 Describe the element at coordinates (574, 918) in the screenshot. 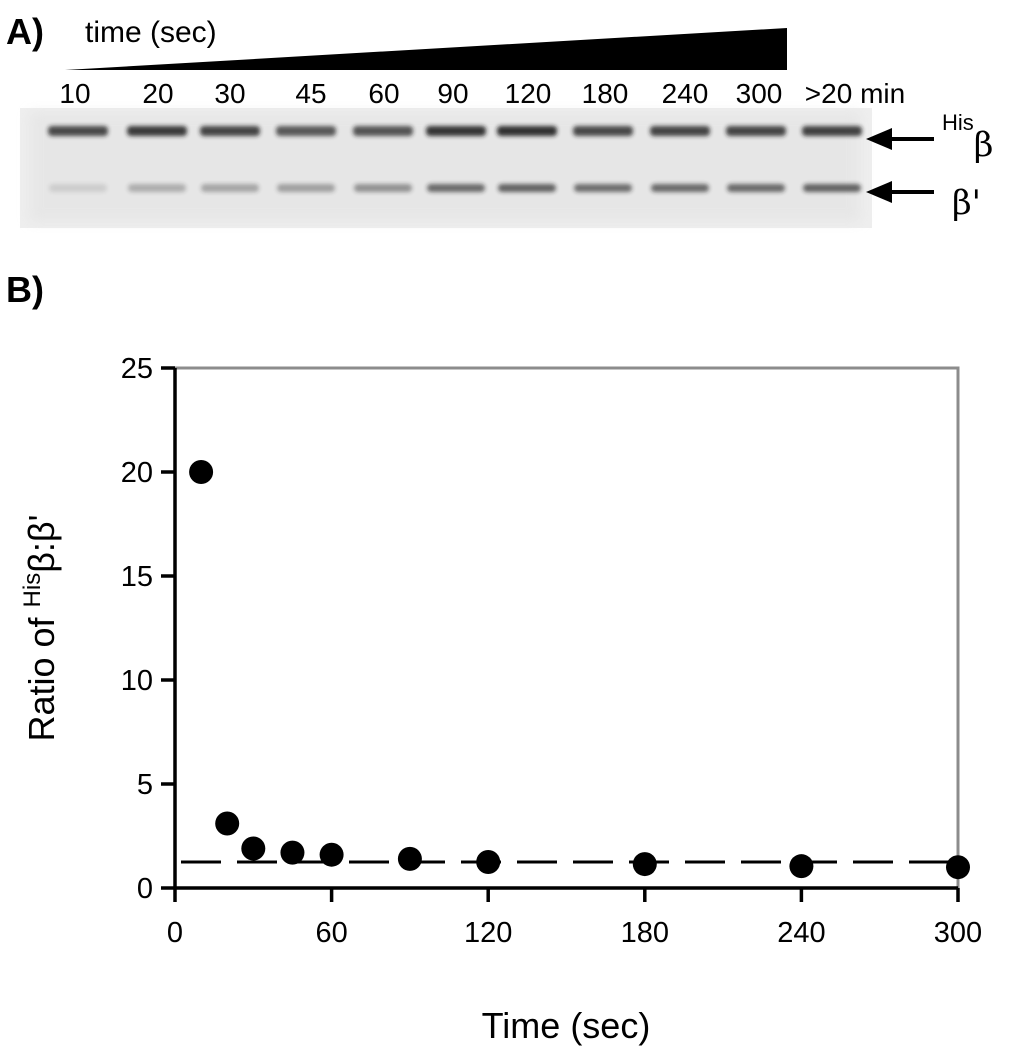

I see `x-ticks: 0 60 120 180 240 300` at that location.